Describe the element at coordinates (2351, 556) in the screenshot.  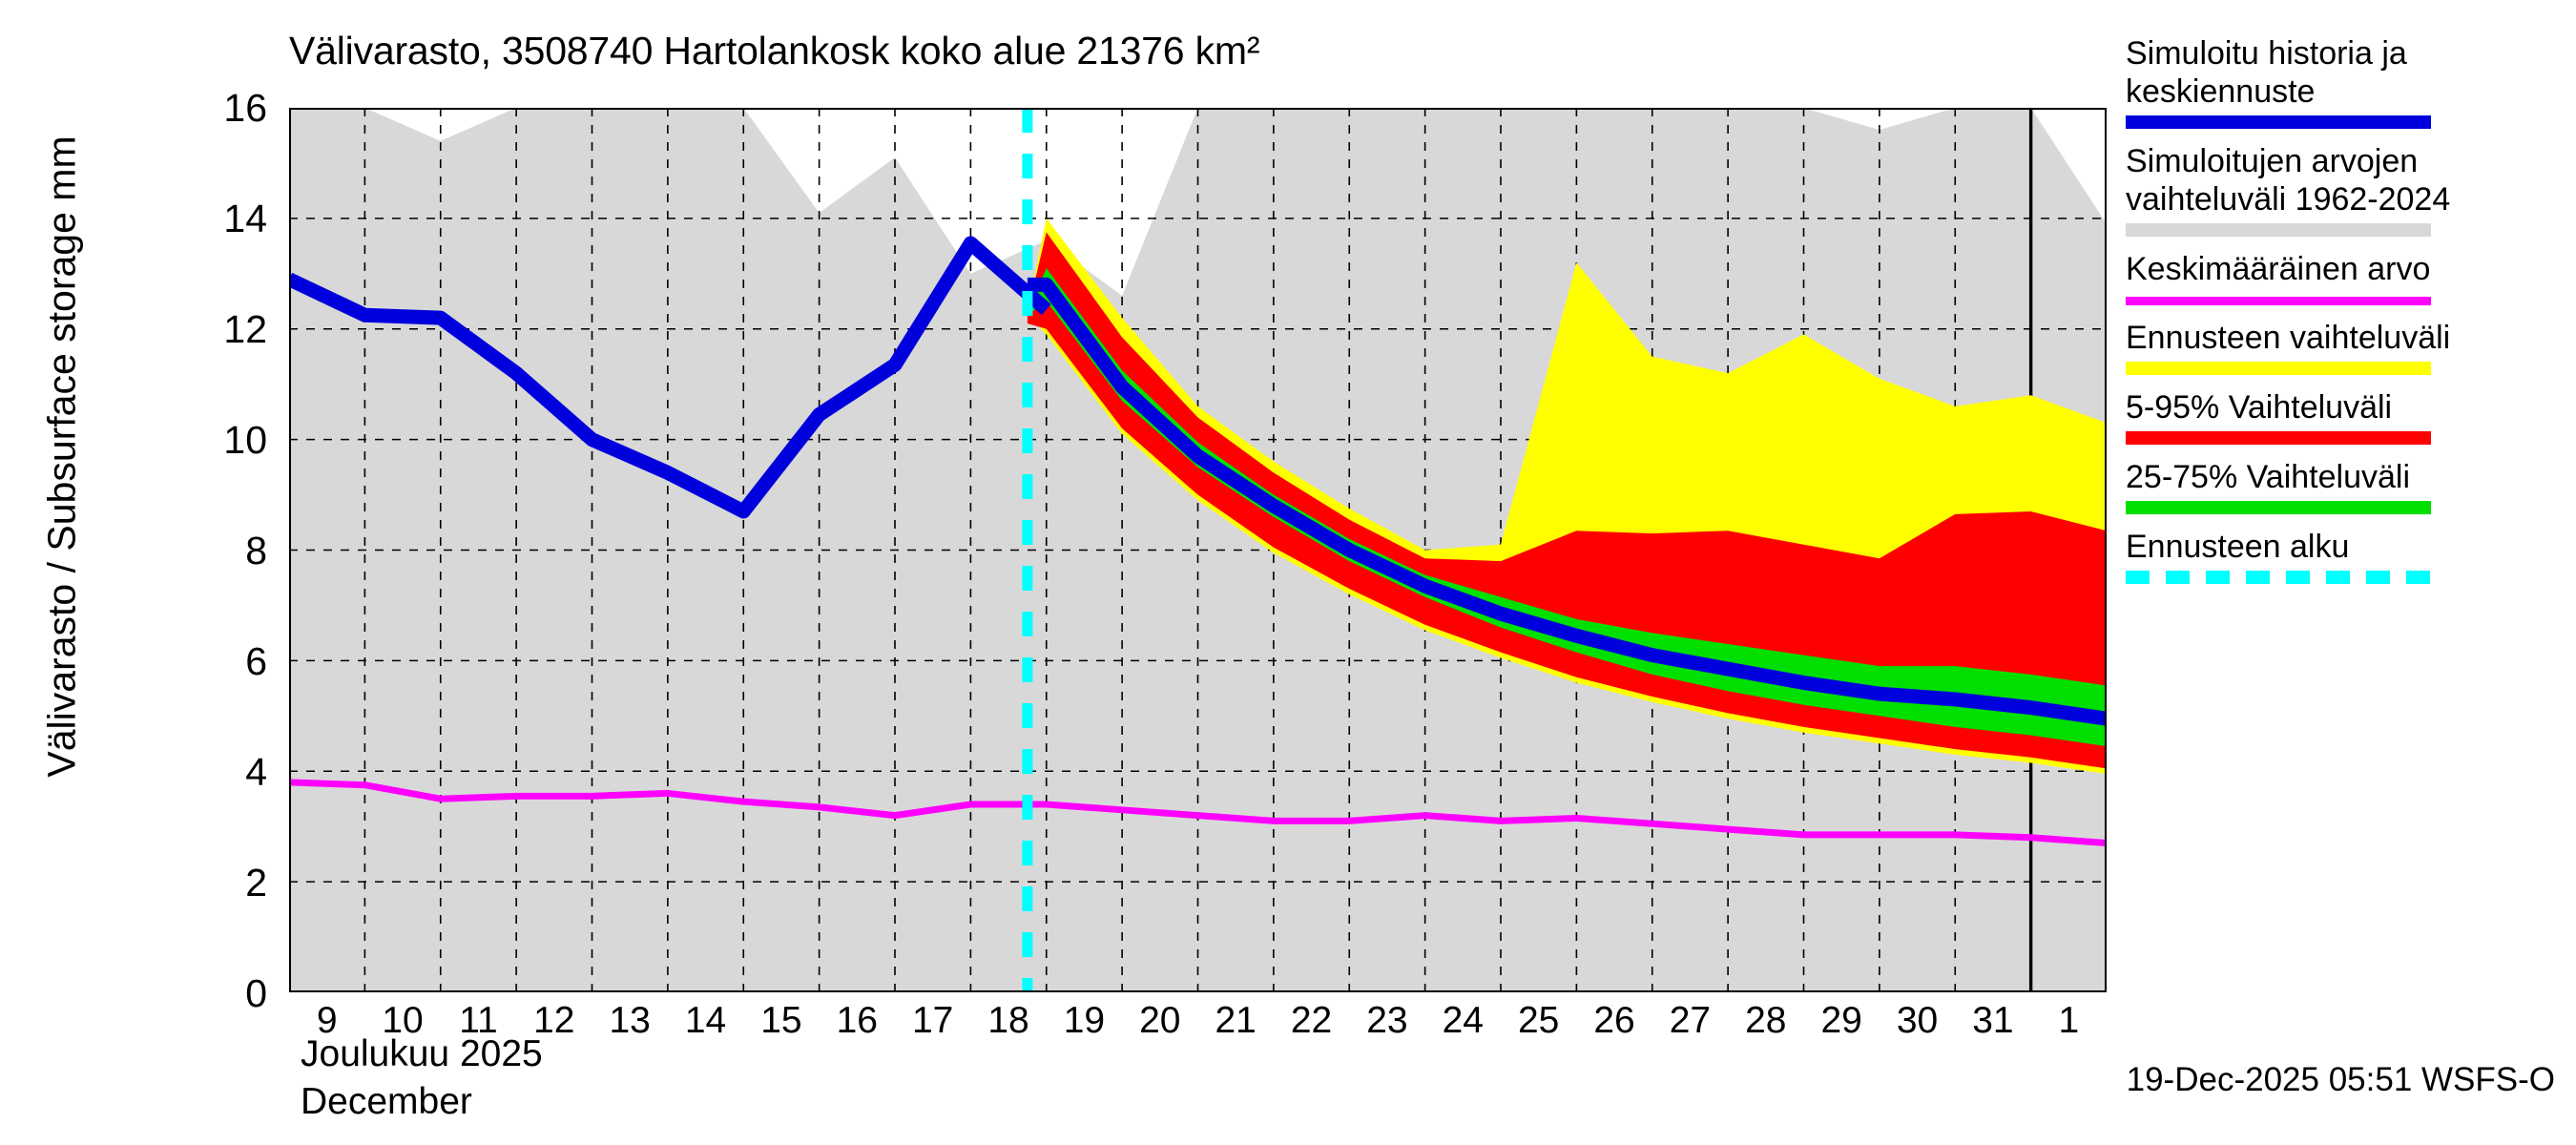
I see `legend-item-forecast-start: Ennusteen alku` at that location.